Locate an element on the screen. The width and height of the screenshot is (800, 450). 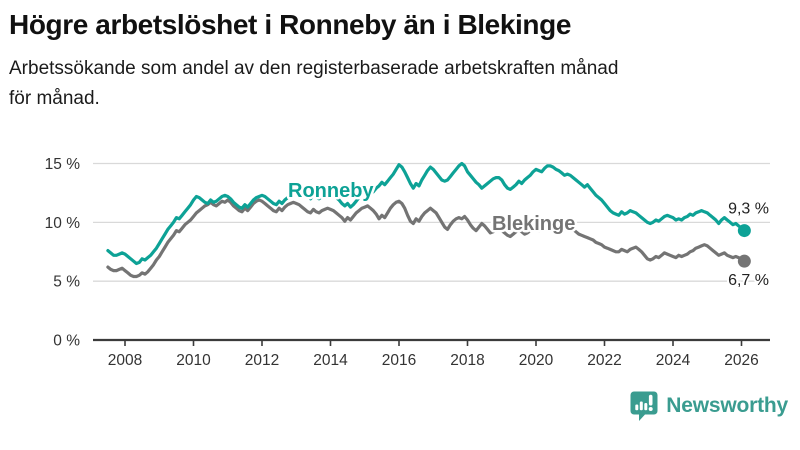
end-value-label-blekinge: 6,7 % is located at coordinates (748, 280).